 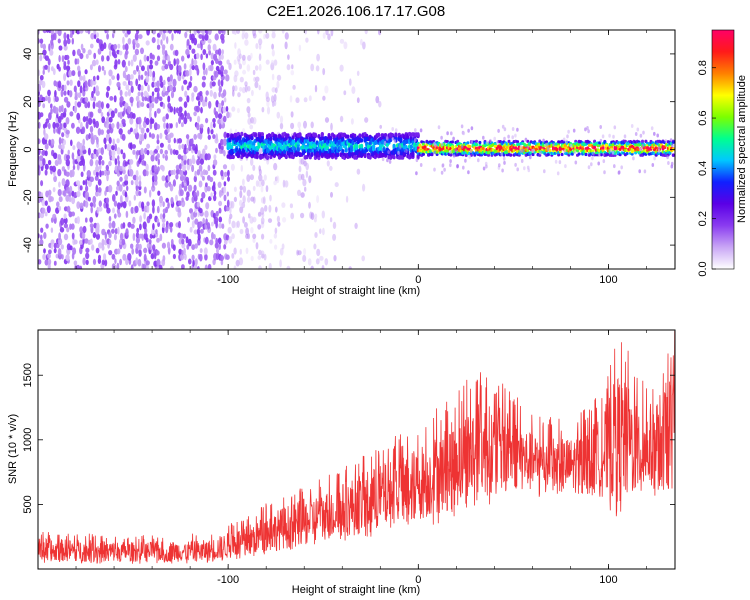 What do you see at coordinates (28, 375) in the screenshot?
I see `y-tick-label: 1500` at bounding box center [28, 375].